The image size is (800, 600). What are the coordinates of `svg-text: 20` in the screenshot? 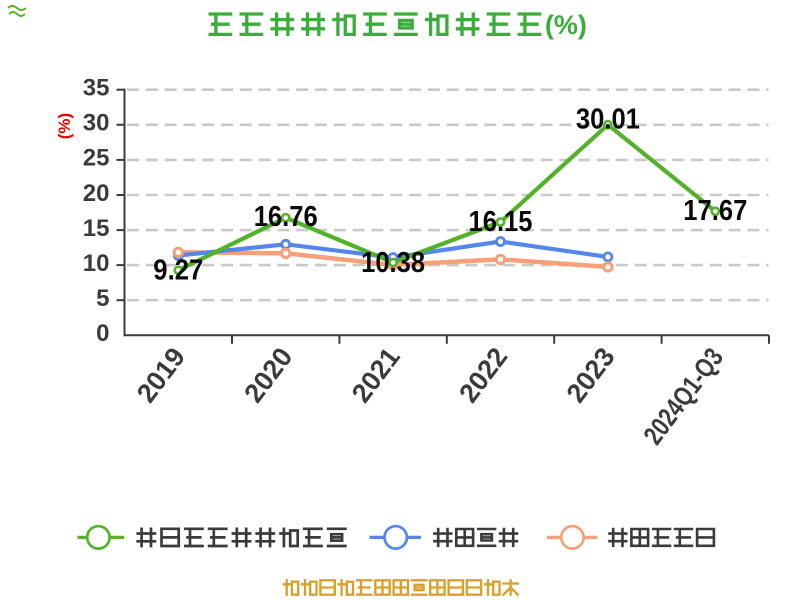 It's located at (96, 193).